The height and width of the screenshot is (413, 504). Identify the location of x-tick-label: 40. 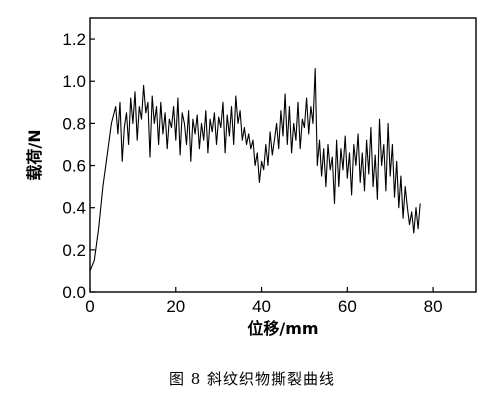
(261, 306).